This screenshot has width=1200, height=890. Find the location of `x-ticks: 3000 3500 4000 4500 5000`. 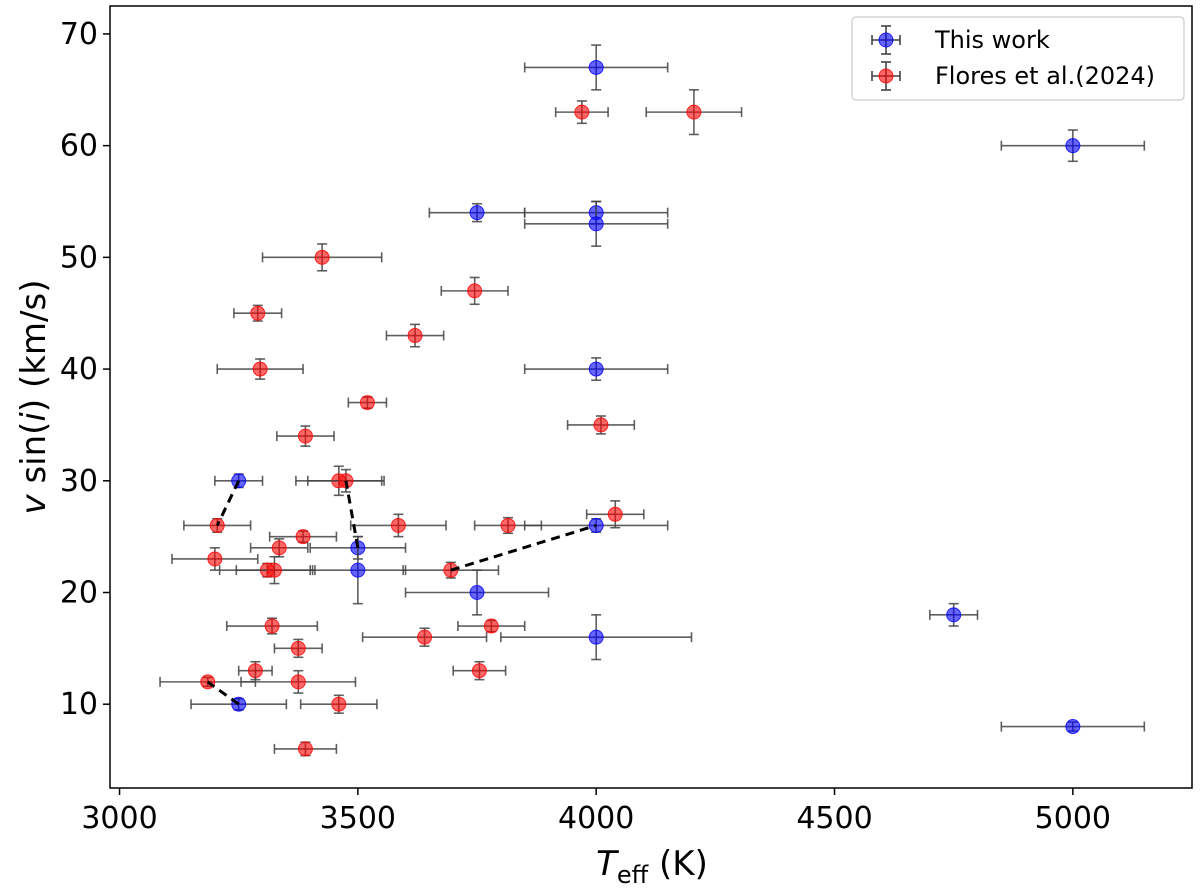

x-ticks: 3000 3500 4000 4500 5000 is located at coordinates (596, 812).